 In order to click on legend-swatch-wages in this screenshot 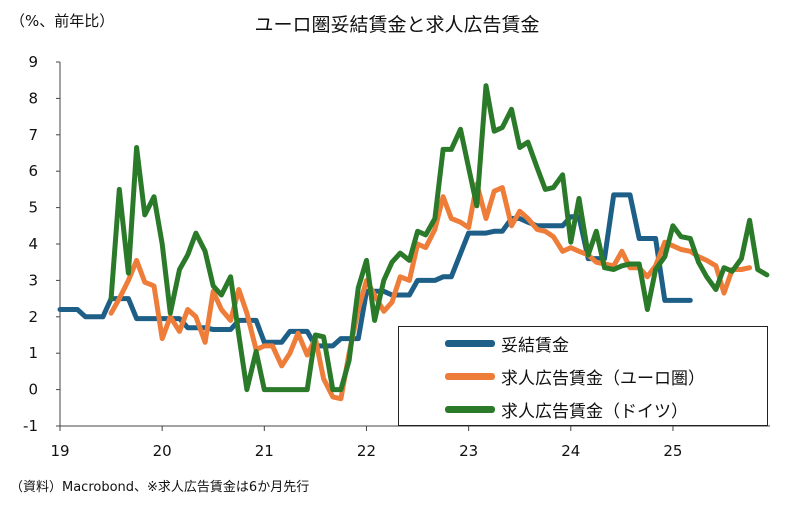, I will do `click(470, 343)`.